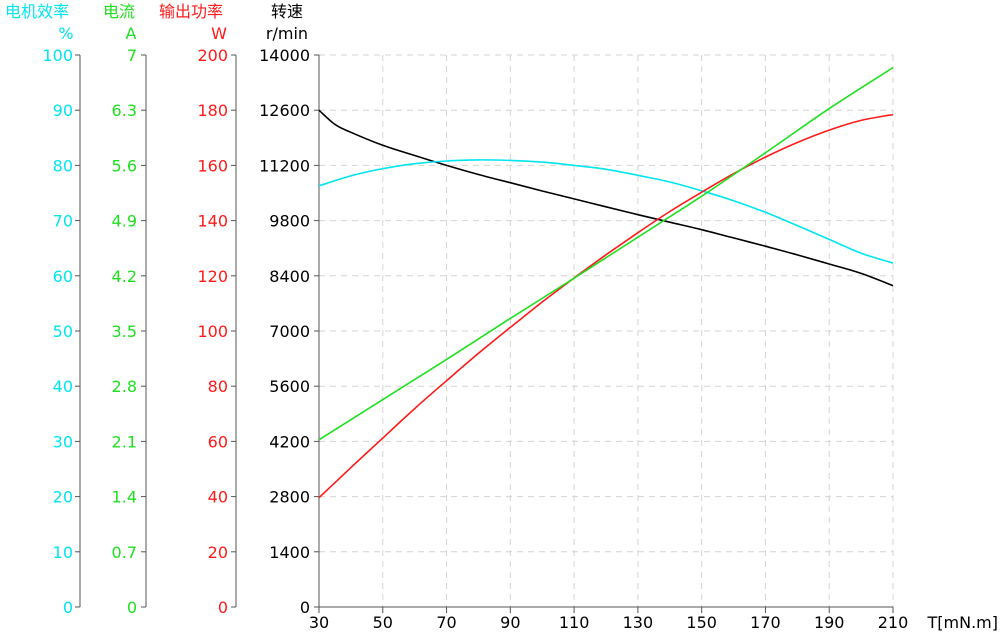 The image size is (1000, 634). I want to click on current-tick-label: 4.2, so click(124, 276).